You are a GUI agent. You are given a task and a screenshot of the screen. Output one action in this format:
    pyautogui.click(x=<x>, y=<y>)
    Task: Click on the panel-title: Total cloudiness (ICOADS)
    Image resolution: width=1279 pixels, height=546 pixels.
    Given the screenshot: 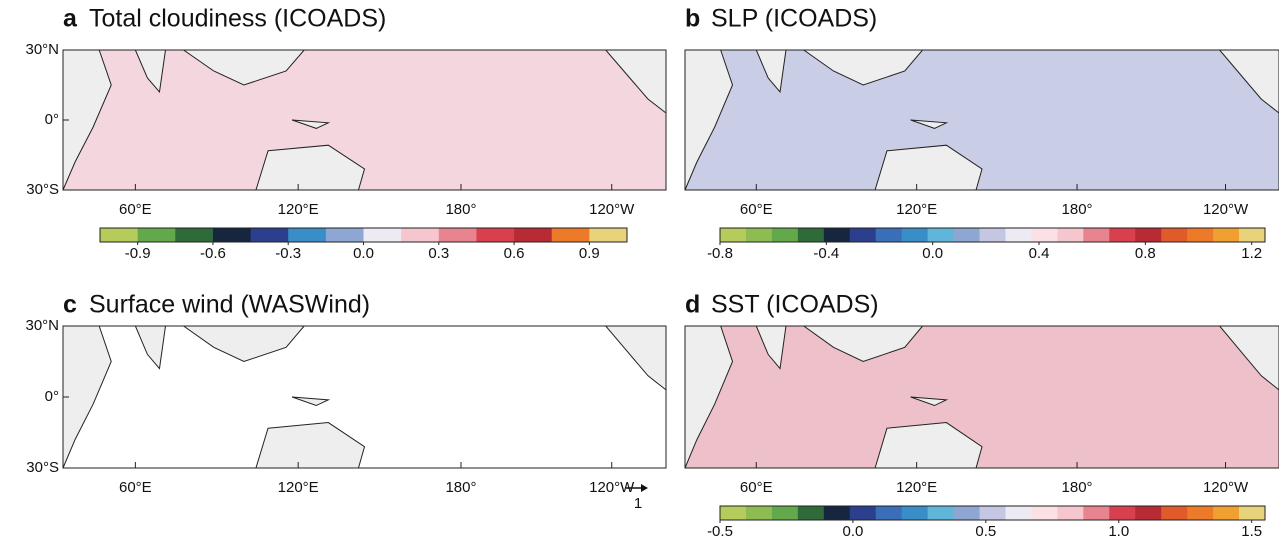 What is the action you would take?
    pyautogui.click(x=237, y=19)
    